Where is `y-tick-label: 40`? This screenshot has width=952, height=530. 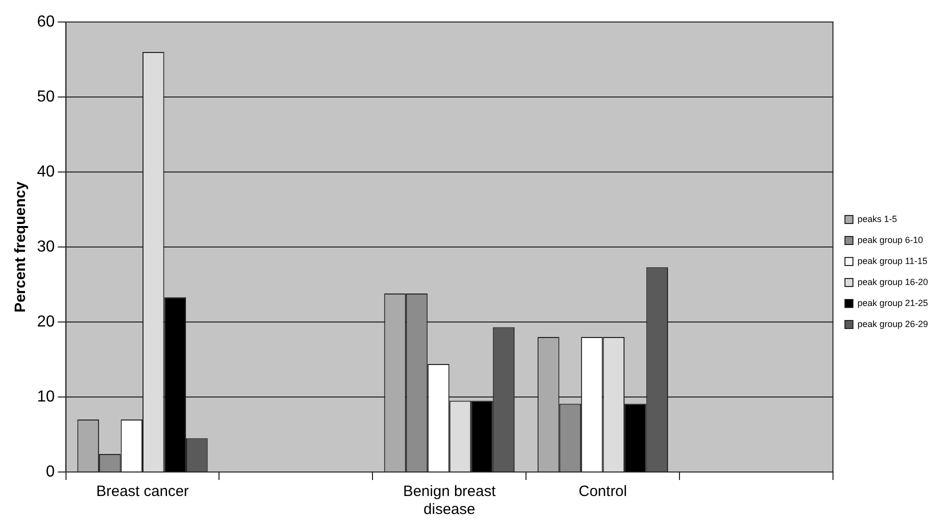
y-tick-label: 40 is located at coordinates (46, 171).